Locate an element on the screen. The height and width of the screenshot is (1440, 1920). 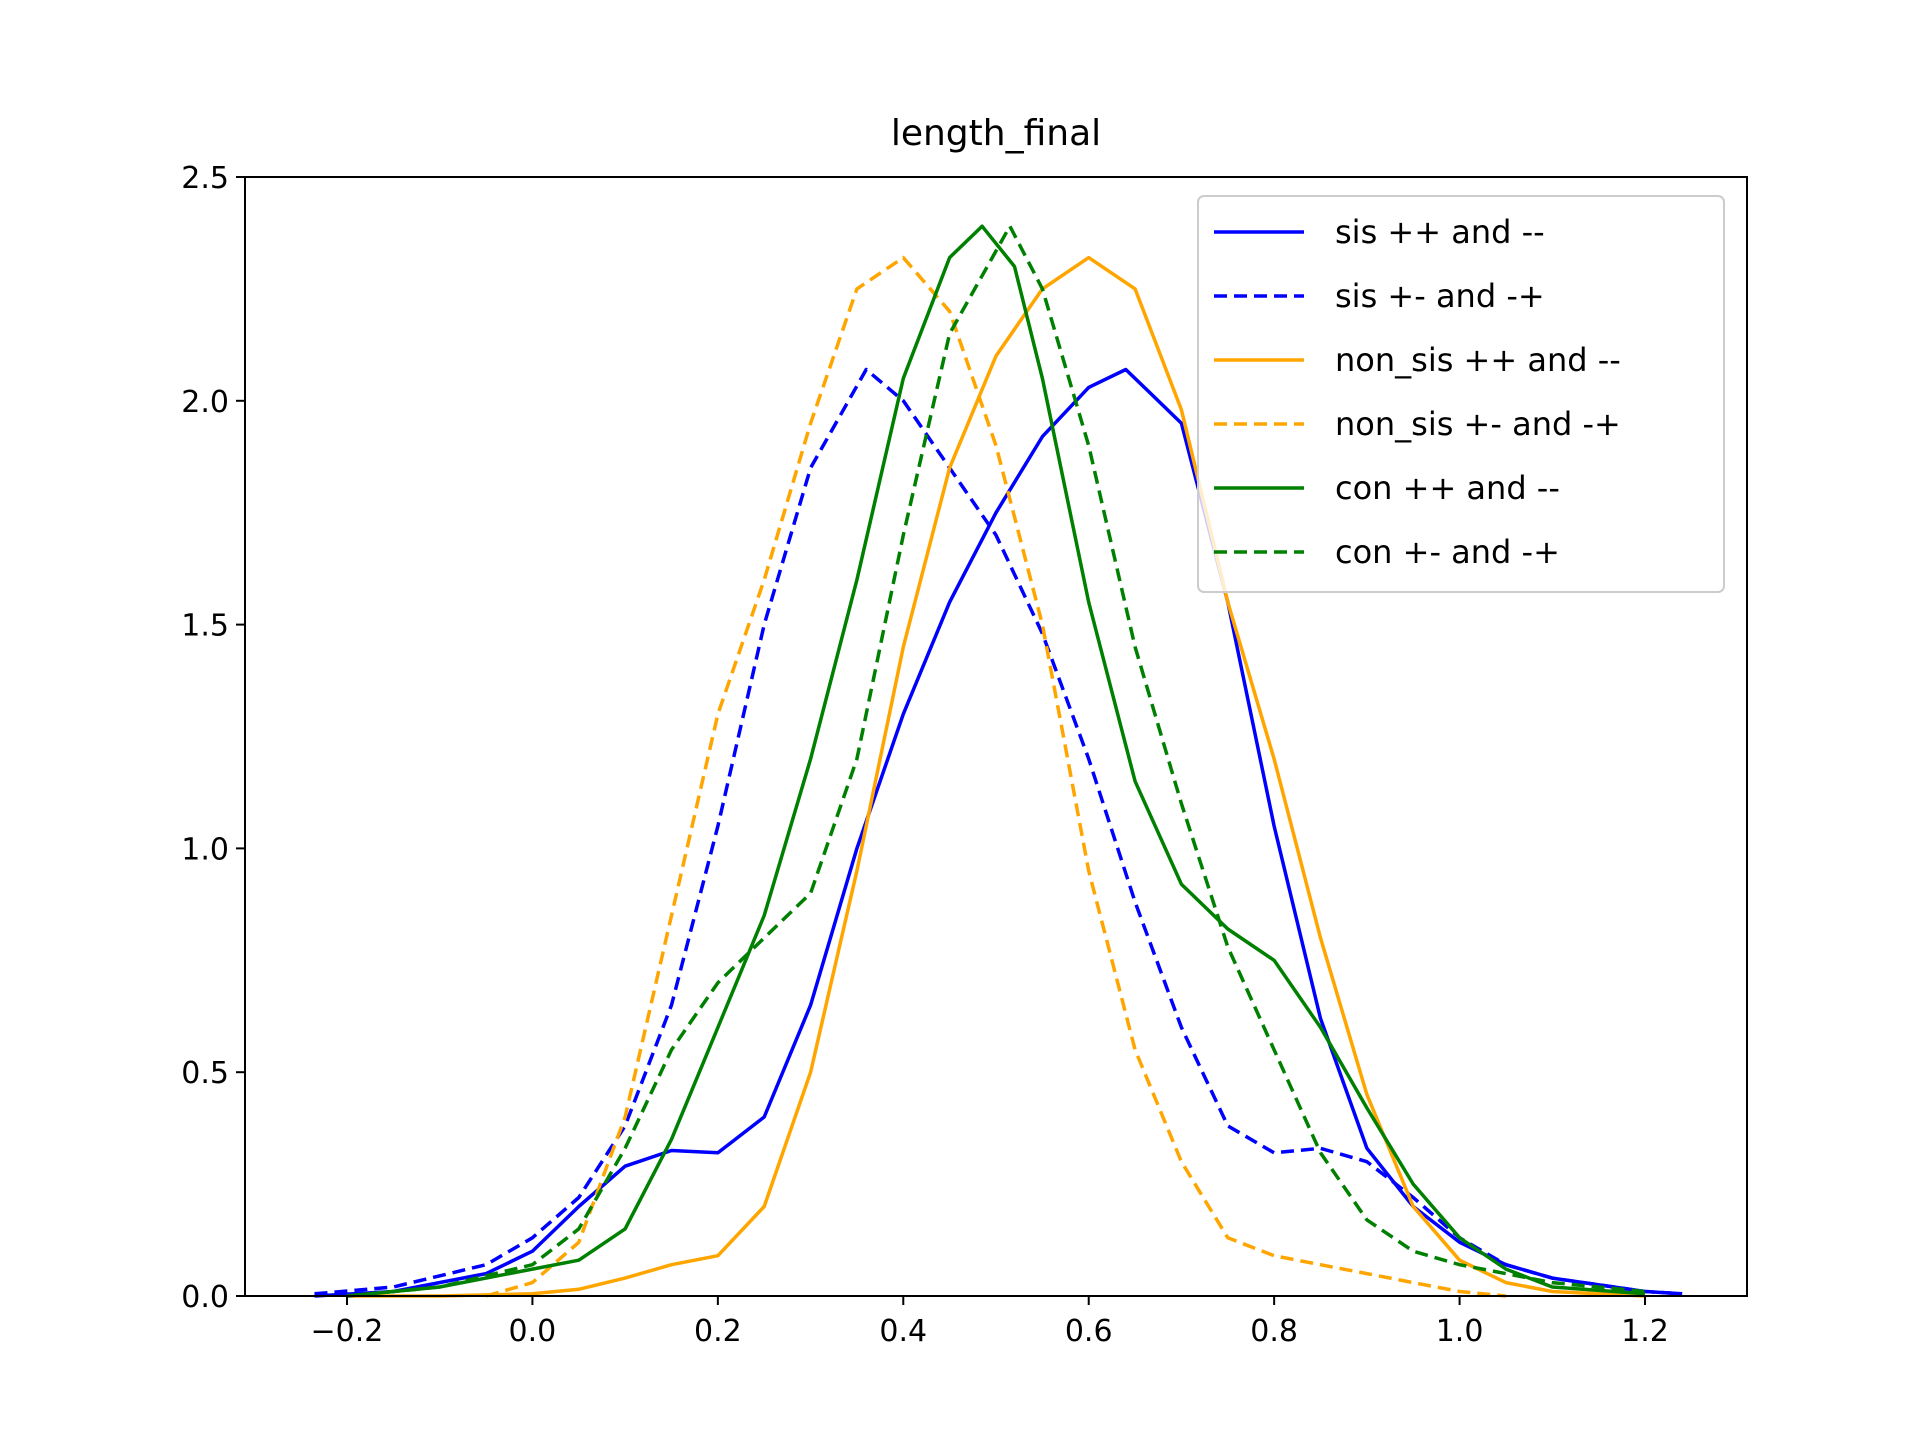
x-tick-label: 0.2 is located at coordinates (718, 1331).